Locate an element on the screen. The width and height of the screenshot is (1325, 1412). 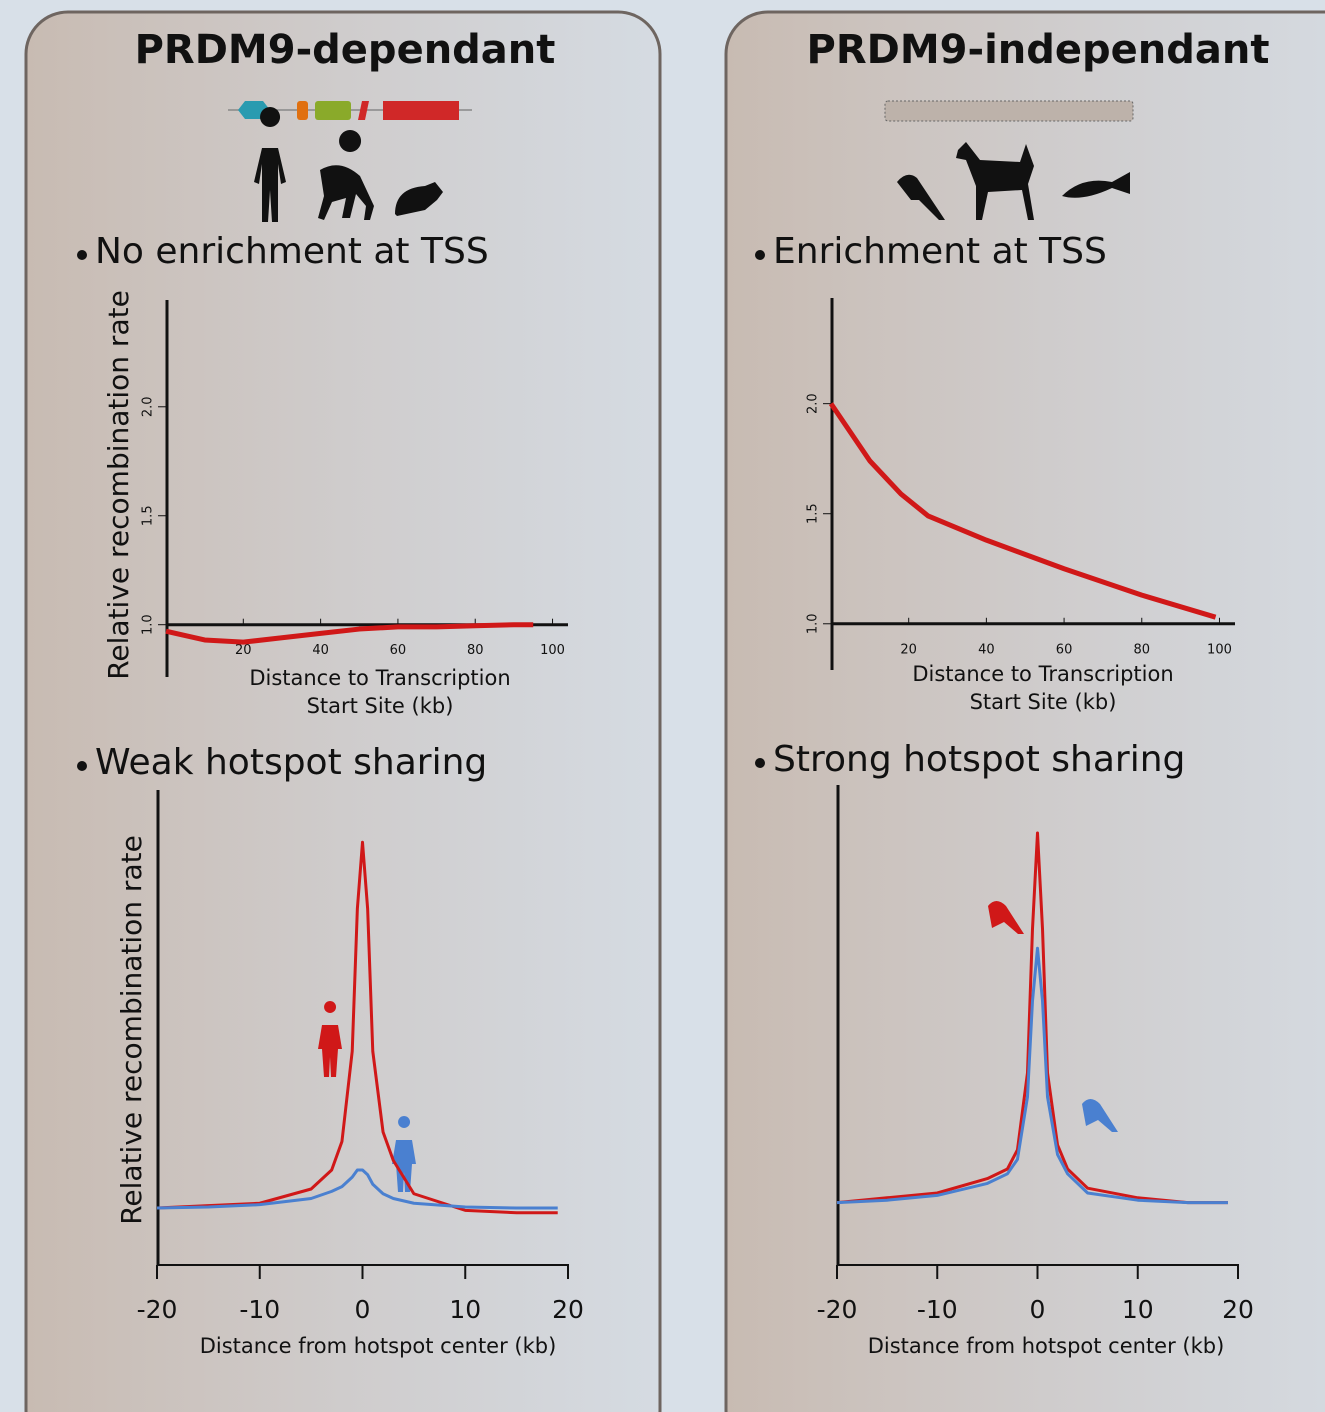
chart-title: No enrichment at TSS is located at coordinates (292, 251).